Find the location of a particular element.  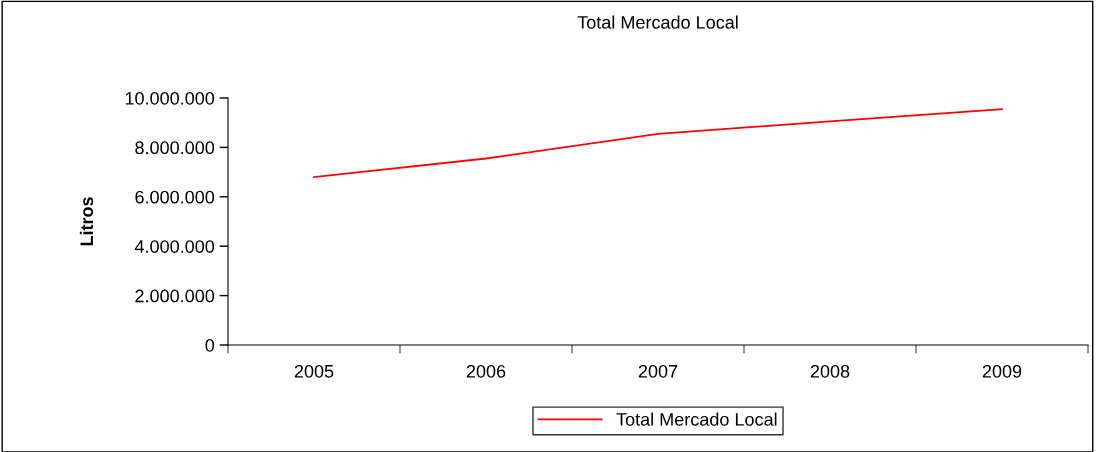

x-tick-label: 2008 is located at coordinates (830, 371).